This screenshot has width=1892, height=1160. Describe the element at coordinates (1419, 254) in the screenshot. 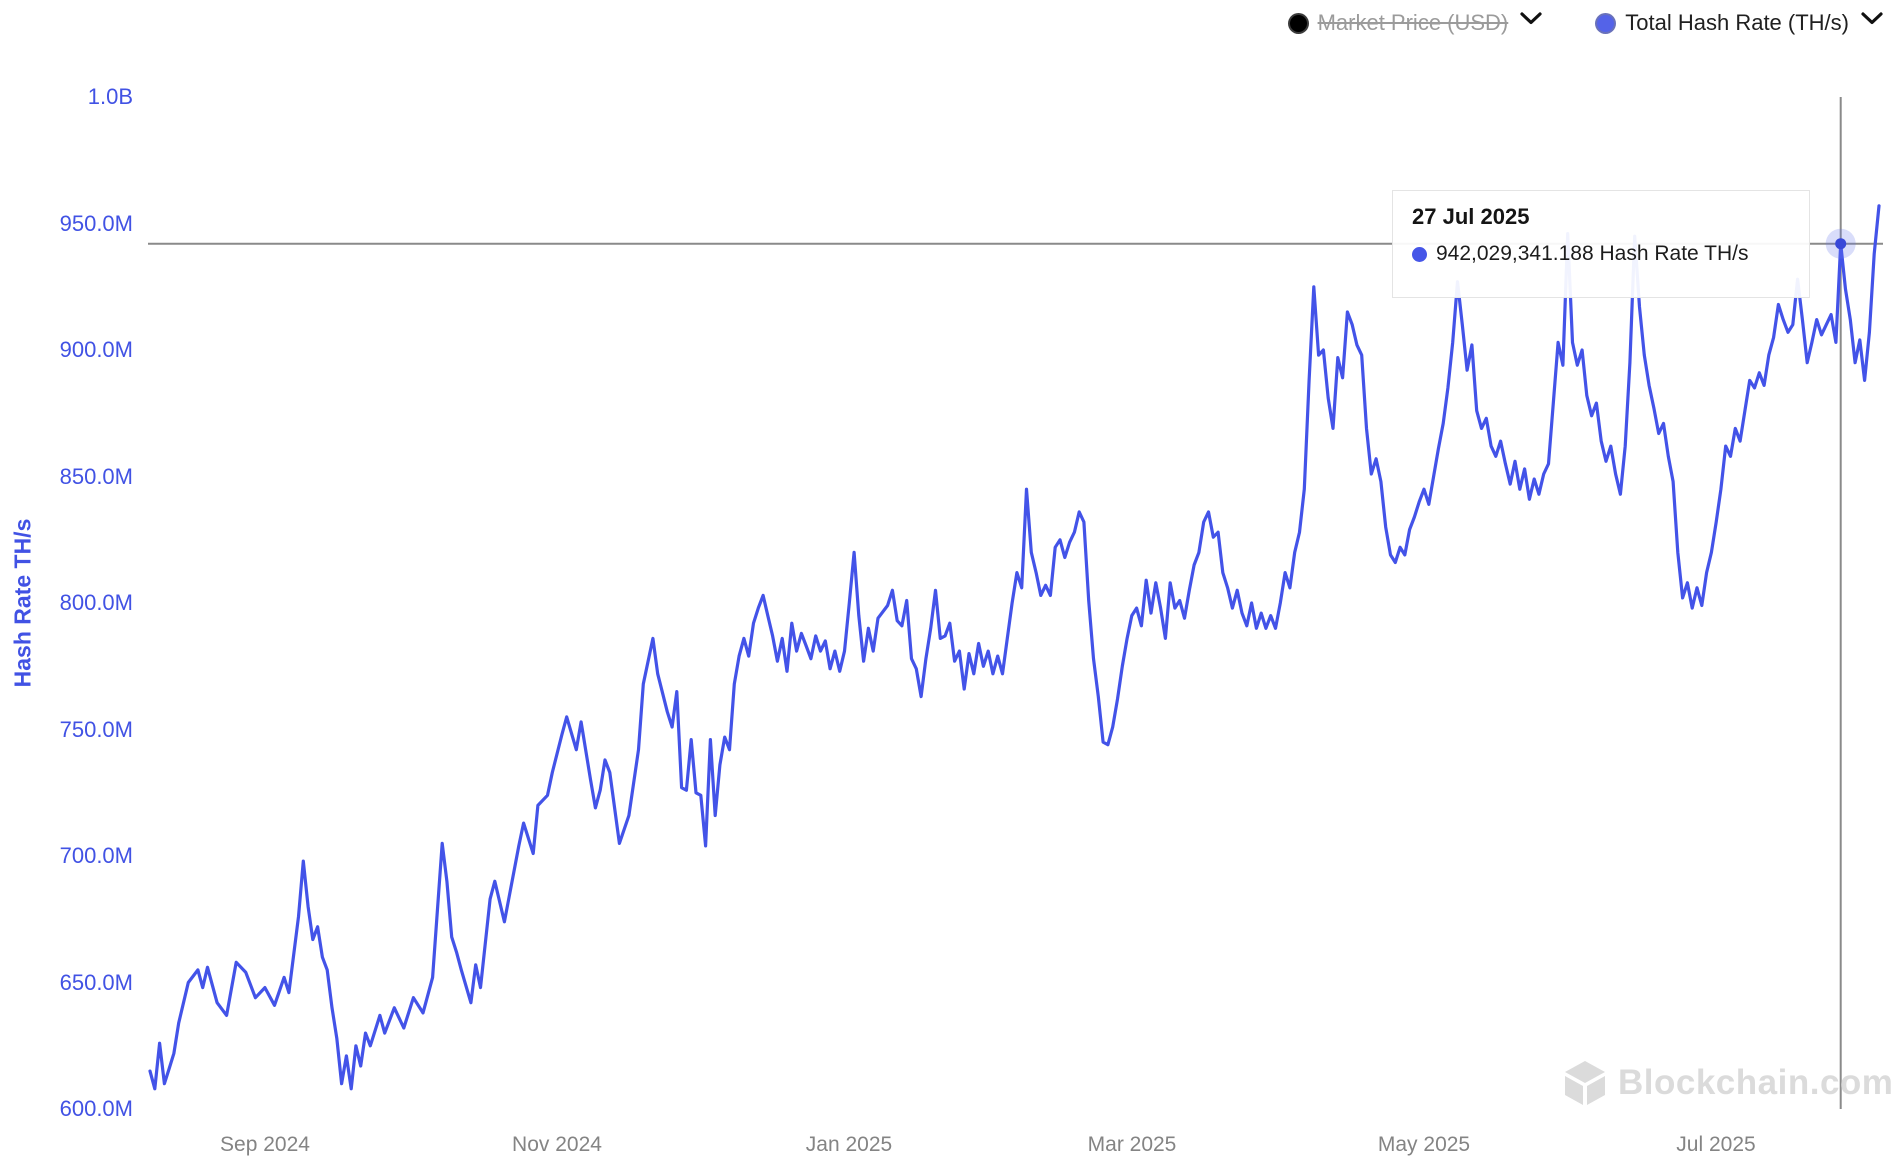

I see `tooltip-series-dot` at that location.